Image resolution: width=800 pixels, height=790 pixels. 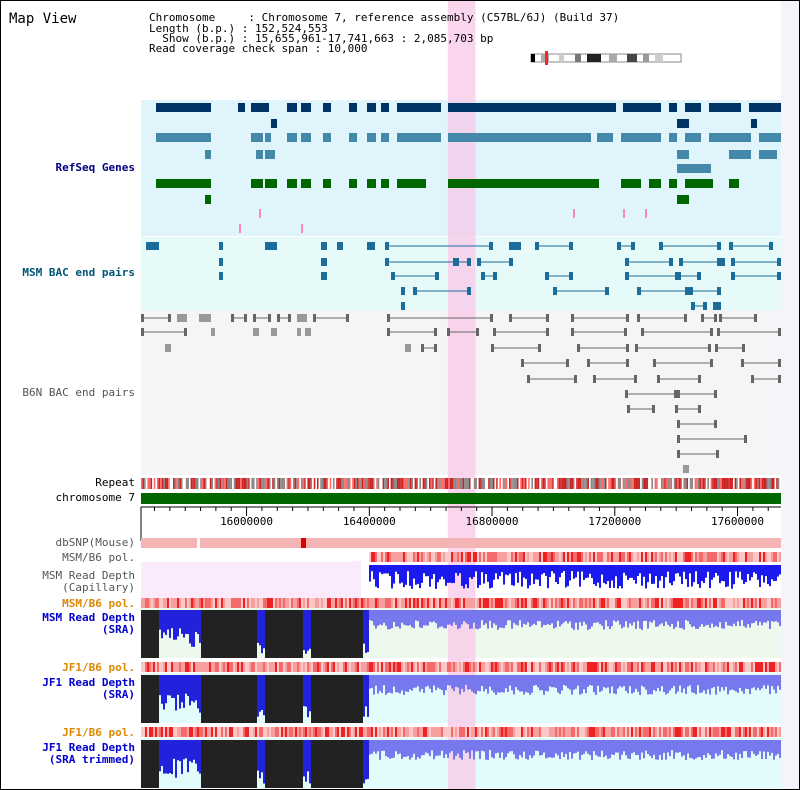 I want to click on b6n-bac-label: B6N BAC end pairs, so click(x=78, y=392).